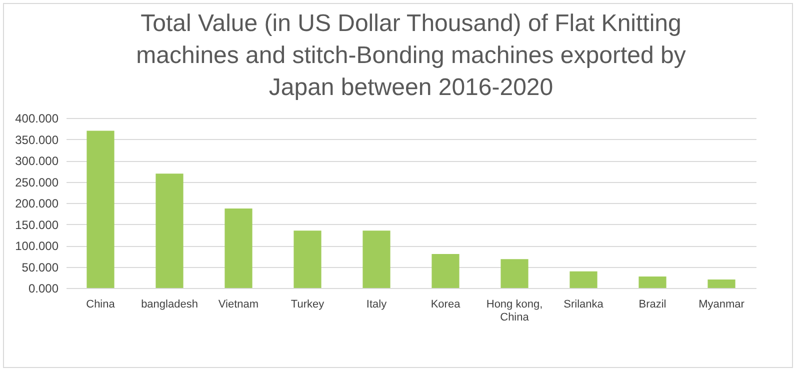  I want to click on x-tick-label: Korea, so click(446, 304).